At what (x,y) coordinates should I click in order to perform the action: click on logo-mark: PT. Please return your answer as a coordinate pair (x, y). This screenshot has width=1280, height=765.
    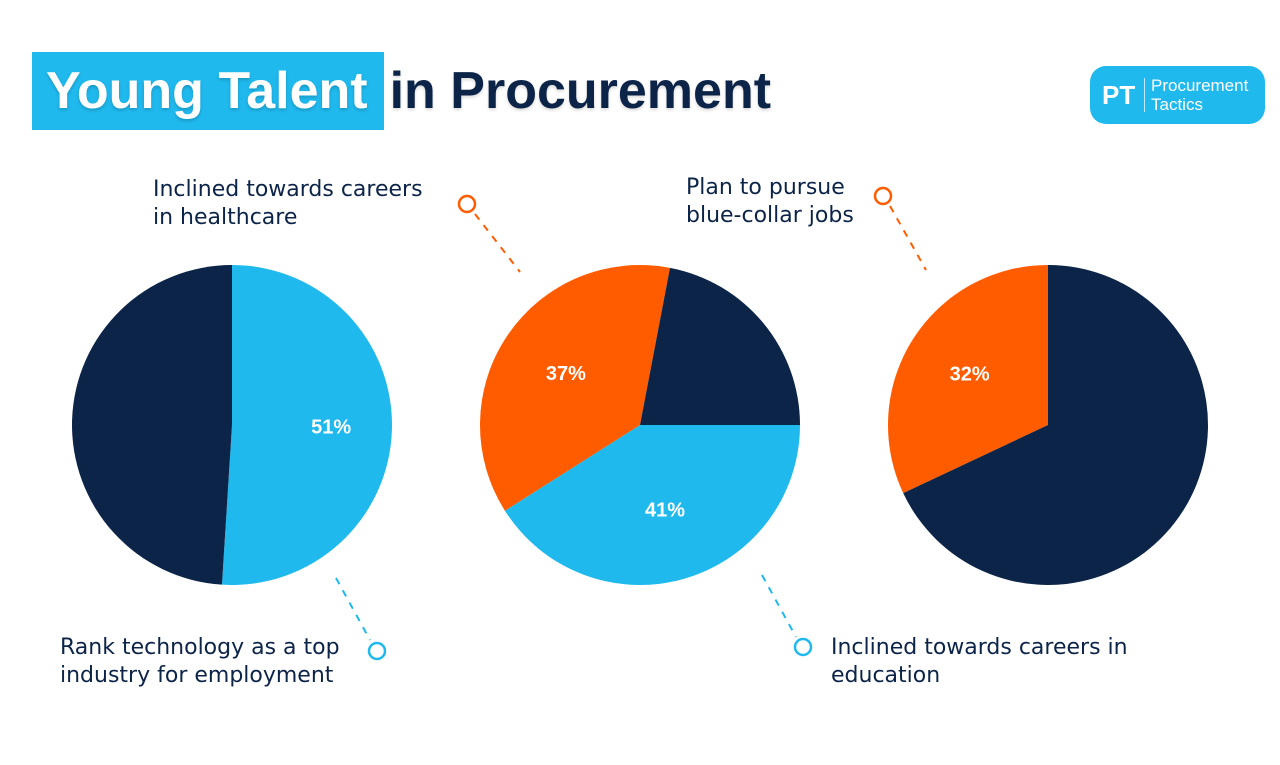
    Looking at the image, I should click on (1119, 94).